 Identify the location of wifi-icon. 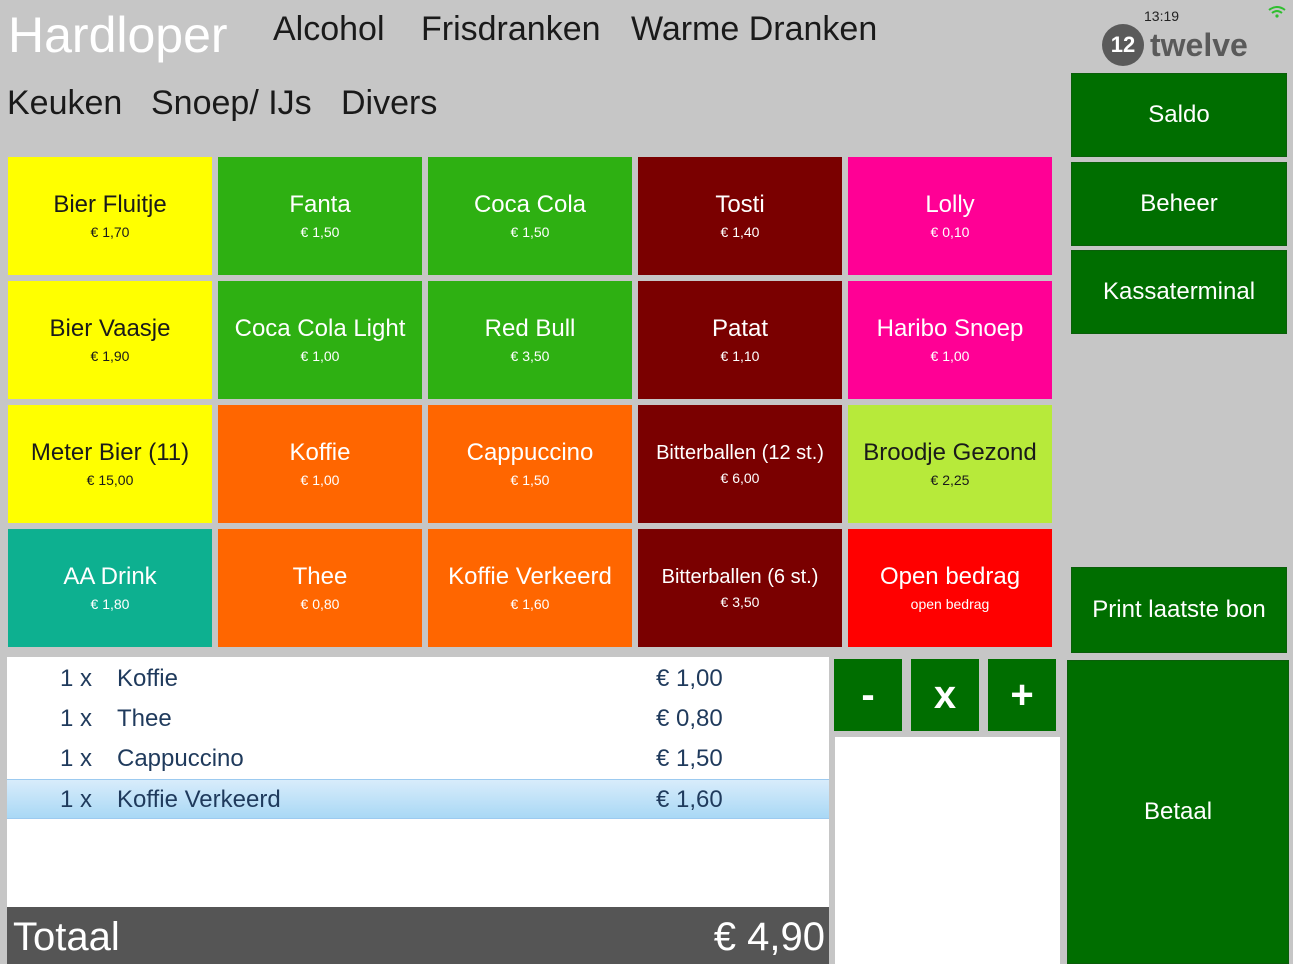
(1277, 12).